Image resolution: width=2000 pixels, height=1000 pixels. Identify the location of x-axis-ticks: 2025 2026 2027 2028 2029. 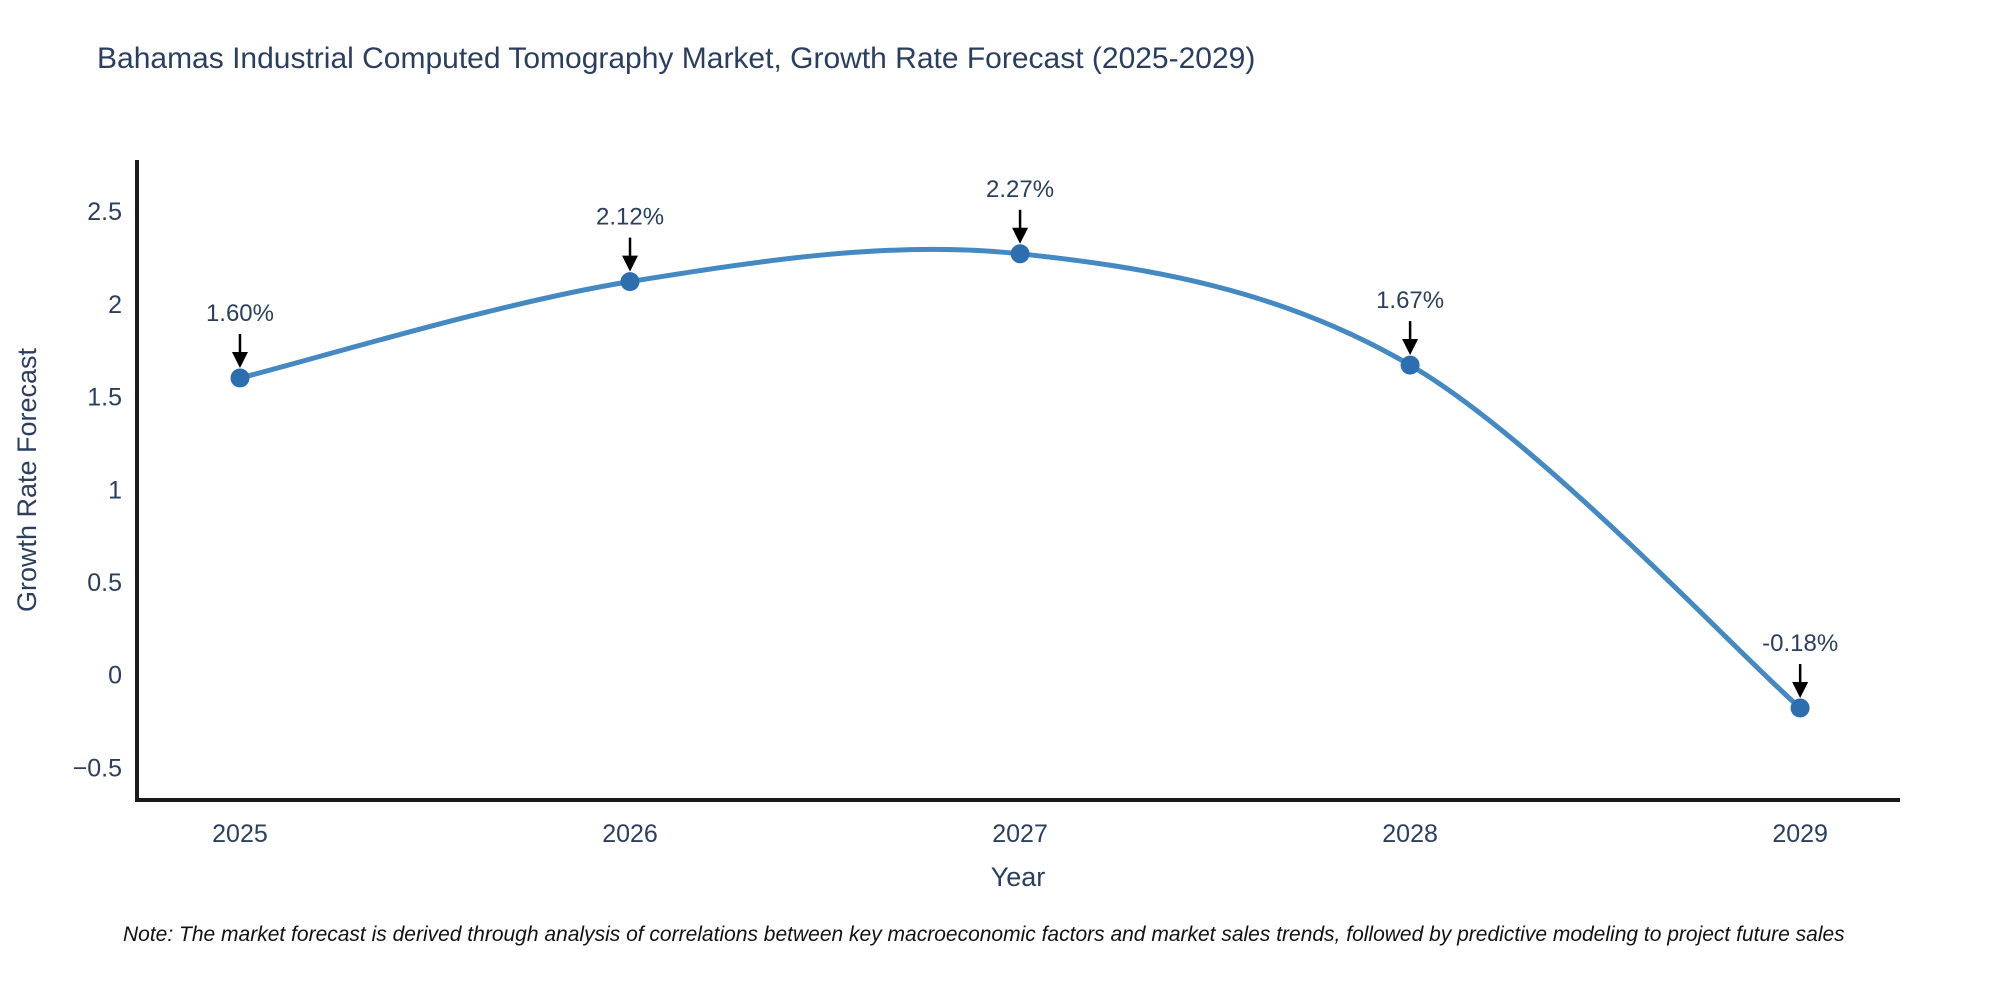
(1020, 834).